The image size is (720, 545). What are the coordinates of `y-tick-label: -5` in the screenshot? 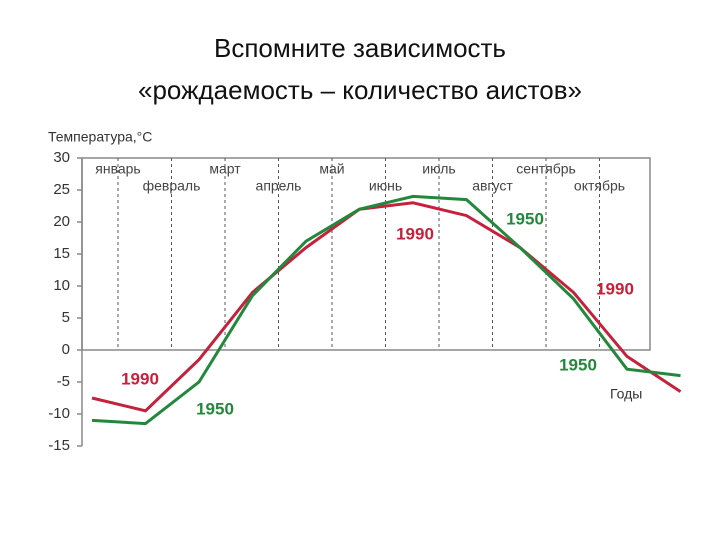 It's located at (63, 381).